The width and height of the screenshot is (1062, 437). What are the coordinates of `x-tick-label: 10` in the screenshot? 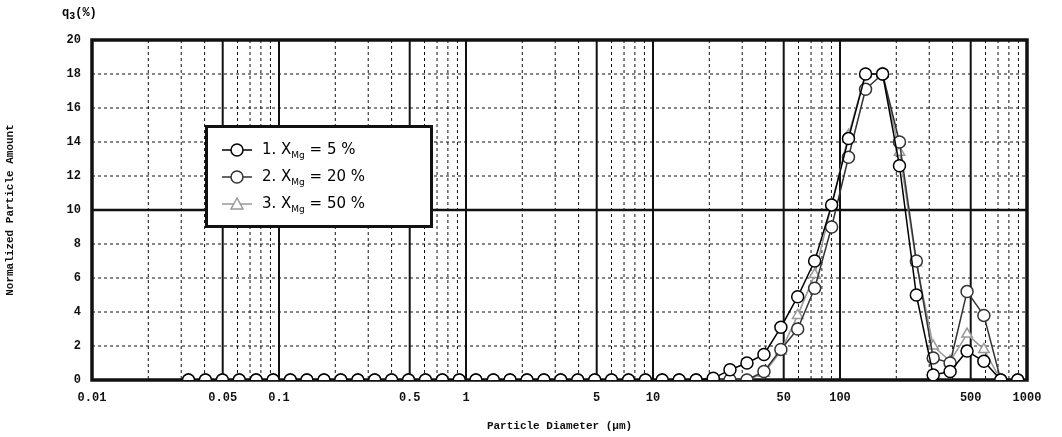 It's located at (653, 398).